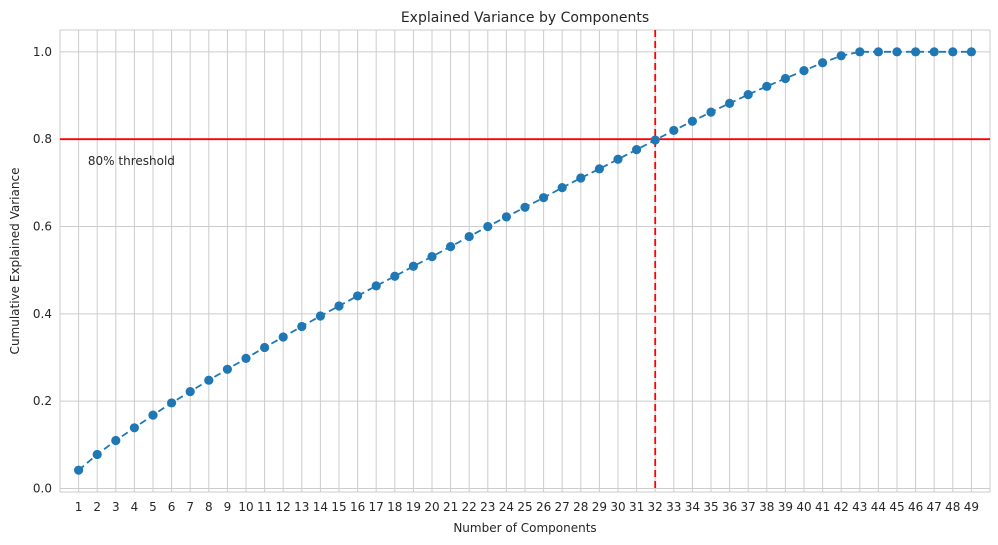 Image resolution: width=998 pixels, height=545 pixels. I want to click on x-tick-label: 27, so click(562, 507).